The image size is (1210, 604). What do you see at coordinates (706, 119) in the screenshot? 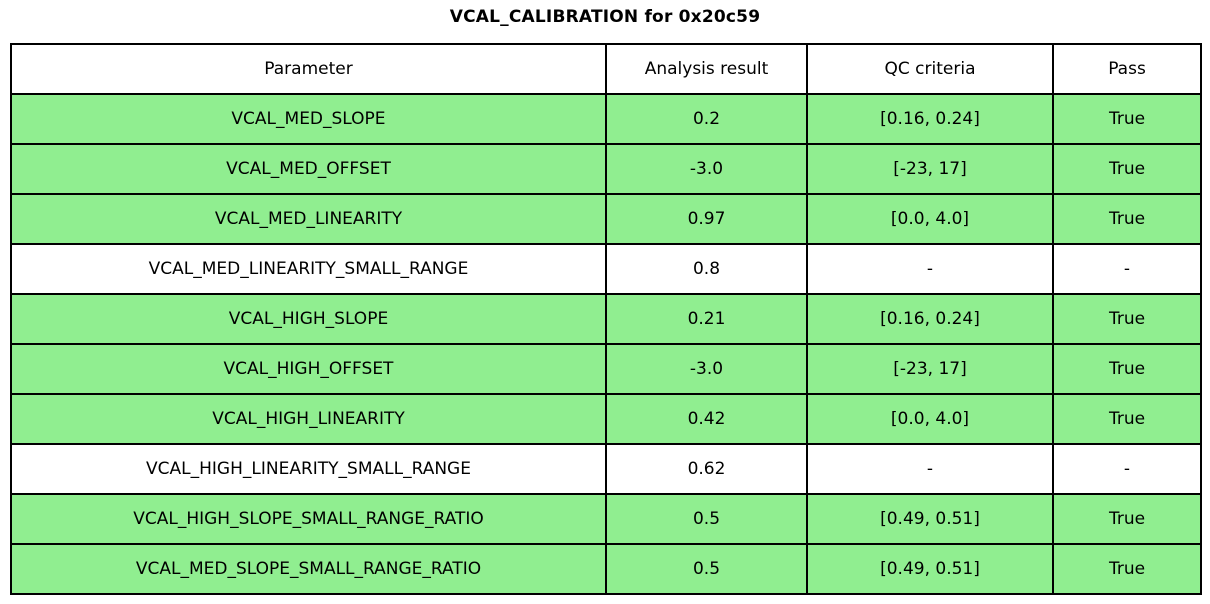
I see `result-cell: 0.2` at bounding box center [706, 119].